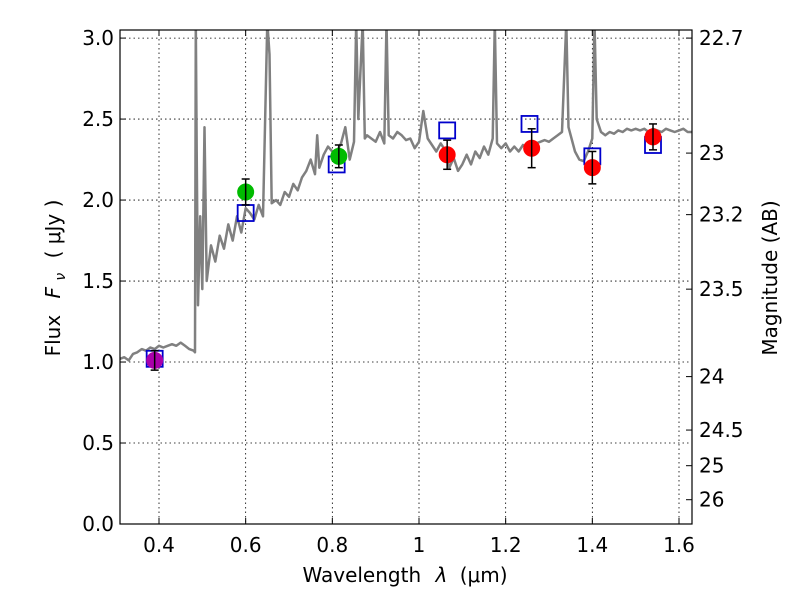 The height and width of the screenshot is (600, 800). What do you see at coordinates (441, 575) in the screenshot?
I see `x-axis-label-symbol: λ` at bounding box center [441, 575].